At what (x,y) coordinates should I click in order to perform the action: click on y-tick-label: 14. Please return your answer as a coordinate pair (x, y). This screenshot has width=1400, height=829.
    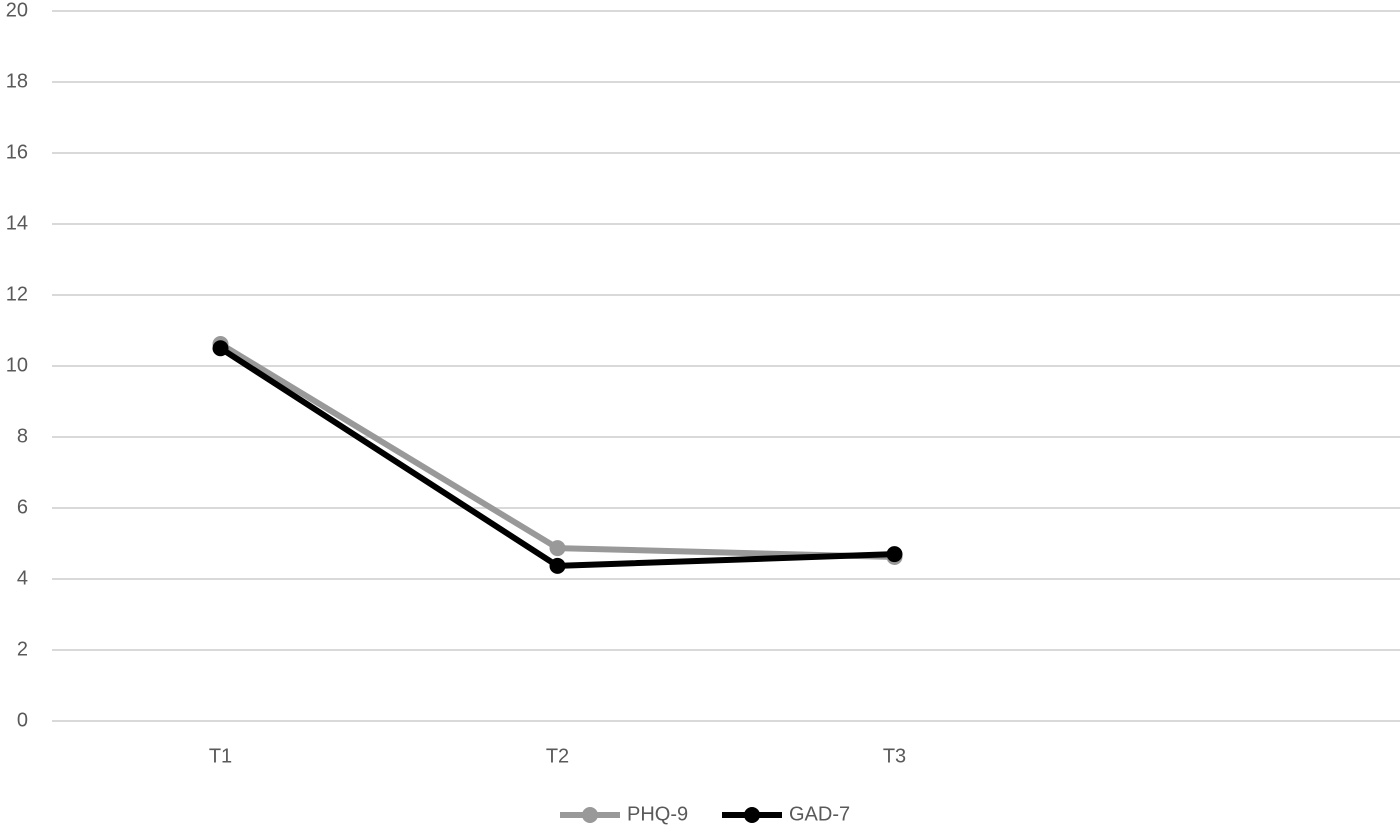
    Looking at the image, I should click on (17, 223).